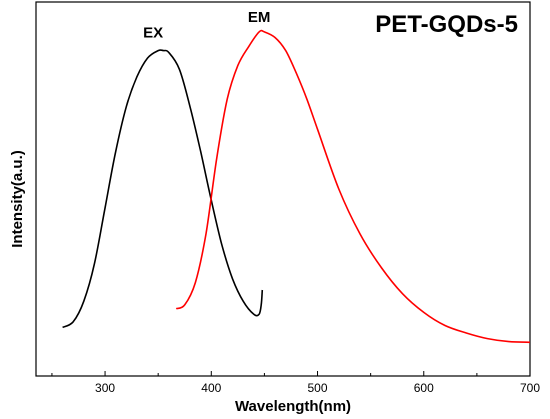  Describe the element at coordinates (446, 24) in the screenshot. I see `chart-title: PET-GQDs-5` at that location.